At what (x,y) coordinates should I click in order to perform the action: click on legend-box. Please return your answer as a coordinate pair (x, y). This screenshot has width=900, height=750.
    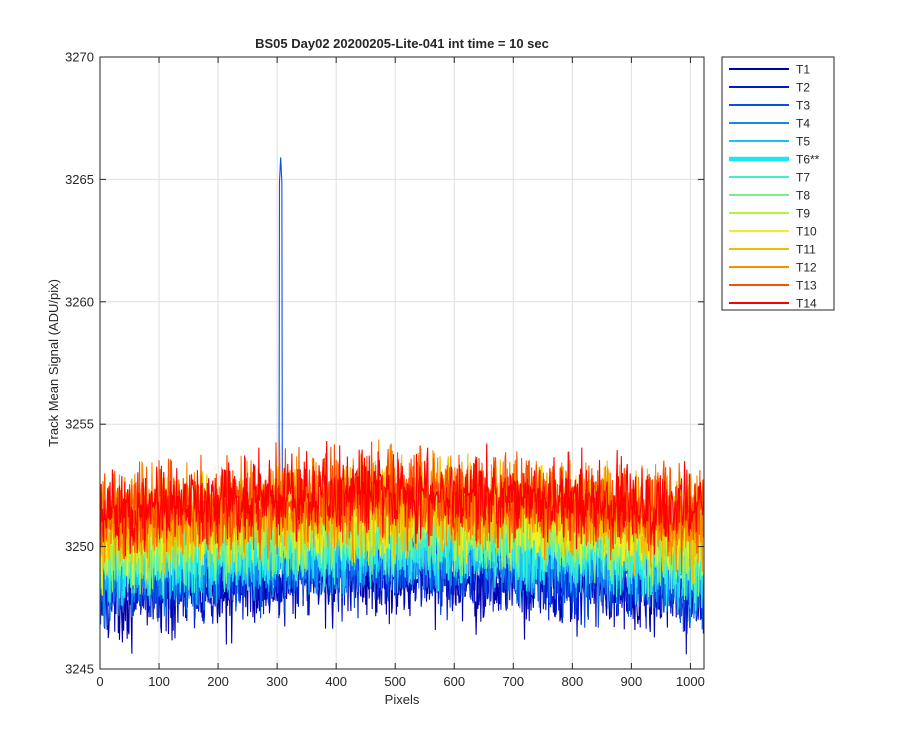
    Looking at the image, I should click on (778, 183).